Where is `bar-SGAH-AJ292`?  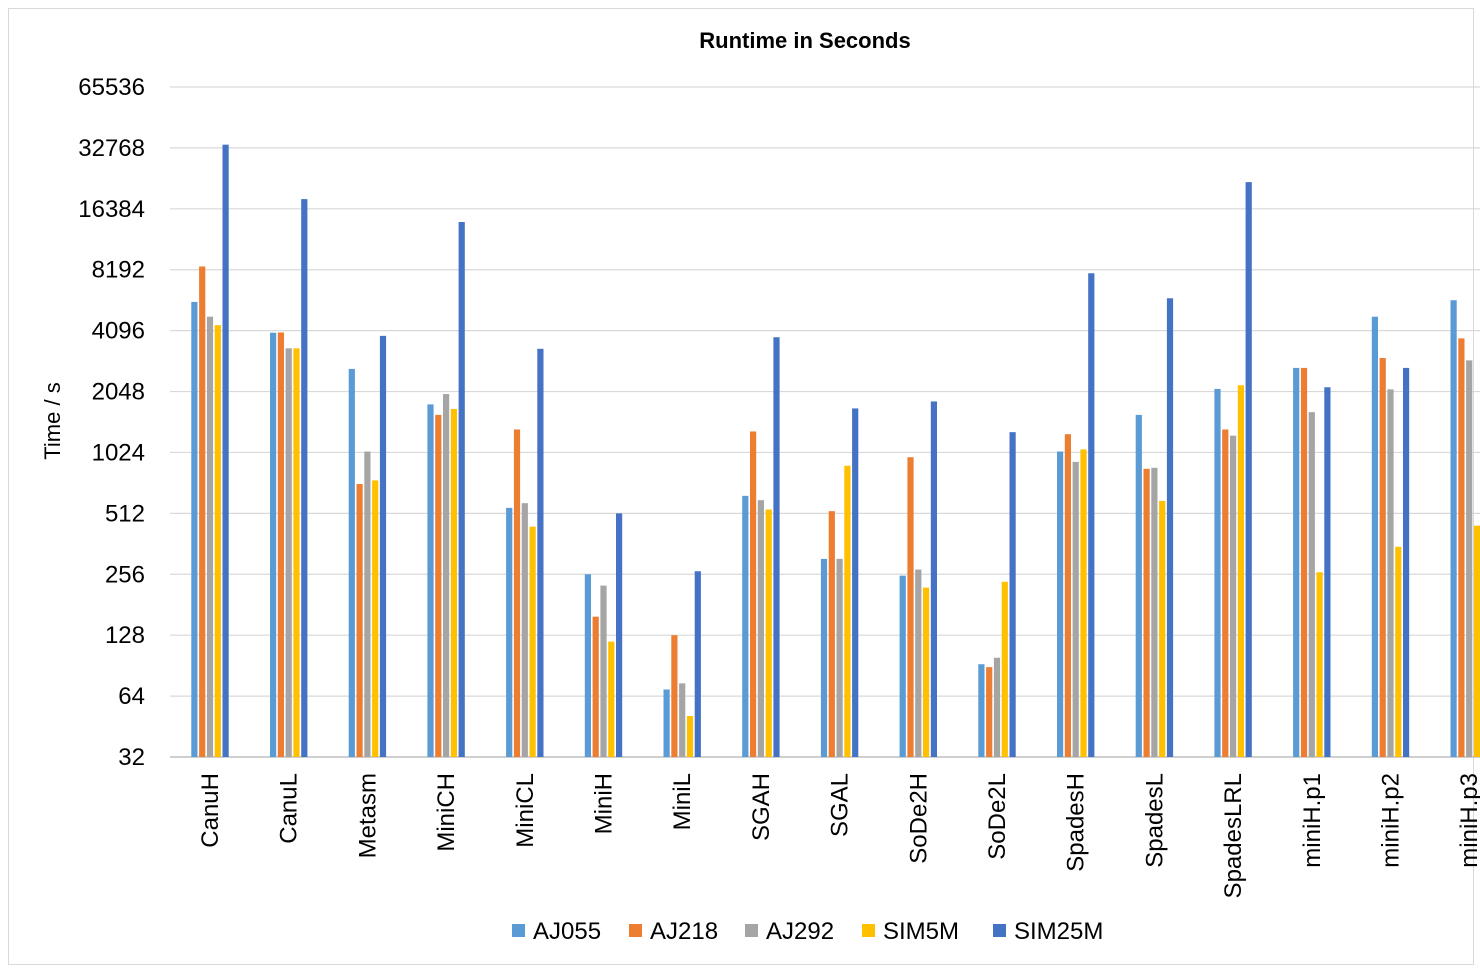
bar-SGAH-AJ292 is located at coordinates (760, 628).